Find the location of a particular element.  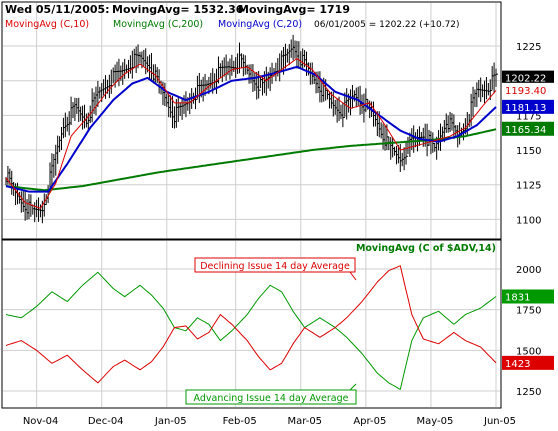

lower-y-tick-label: 1750 is located at coordinates (528, 311).